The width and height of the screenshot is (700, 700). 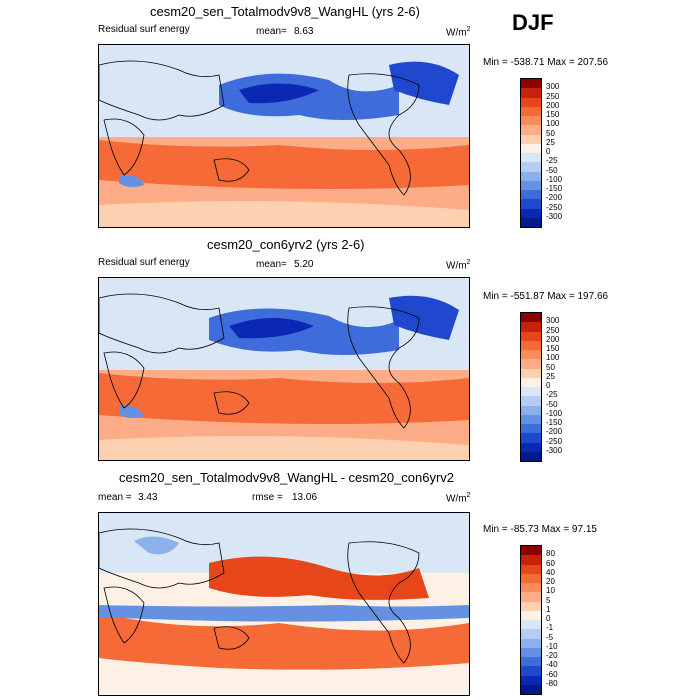 I want to click on panel-1-southern-ocean, so click(x=284, y=214).